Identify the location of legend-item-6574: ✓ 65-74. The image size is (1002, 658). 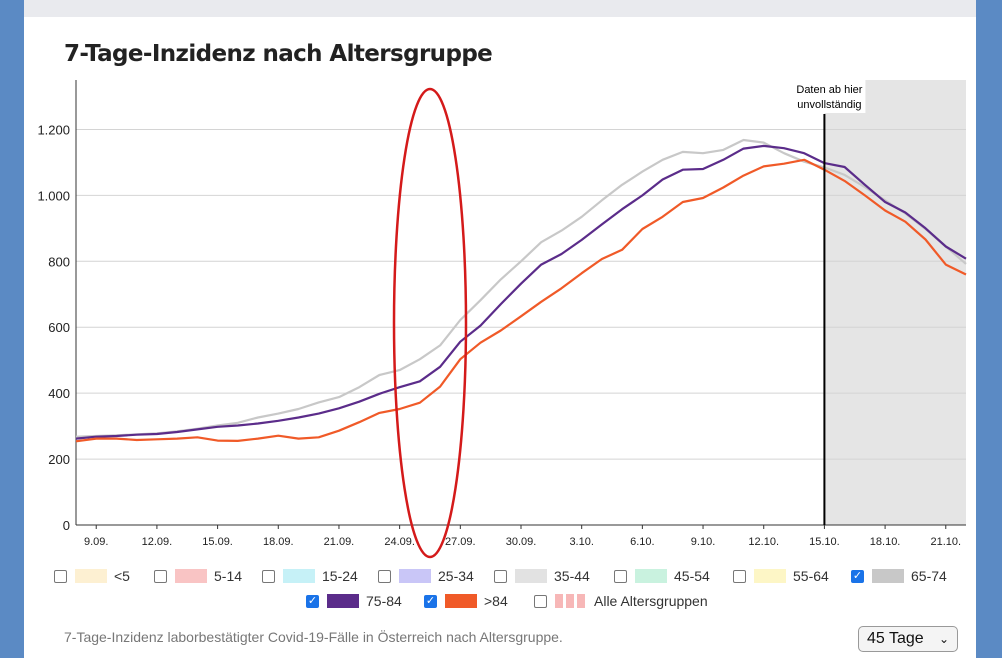
(899, 576).